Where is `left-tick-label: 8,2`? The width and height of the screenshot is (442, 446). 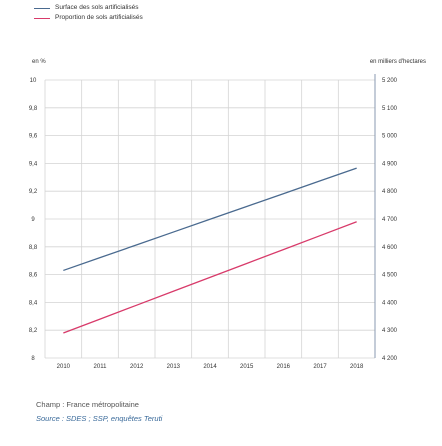 left-tick-label: 8,2 is located at coordinates (33, 331).